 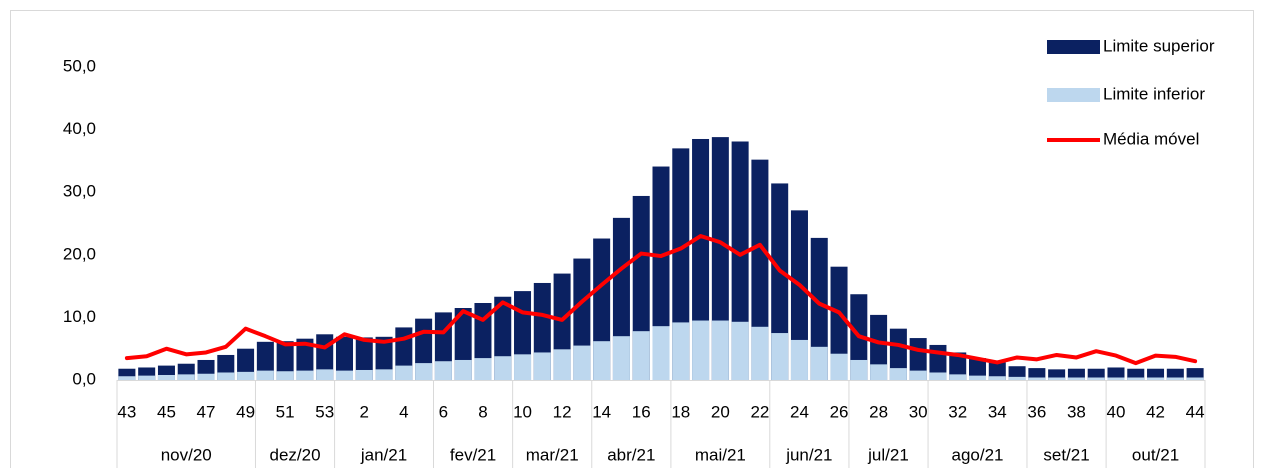 What do you see at coordinates (1066, 454) in the screenshot?
I see `month-label: set/21` at bounding box center [1066, 454].